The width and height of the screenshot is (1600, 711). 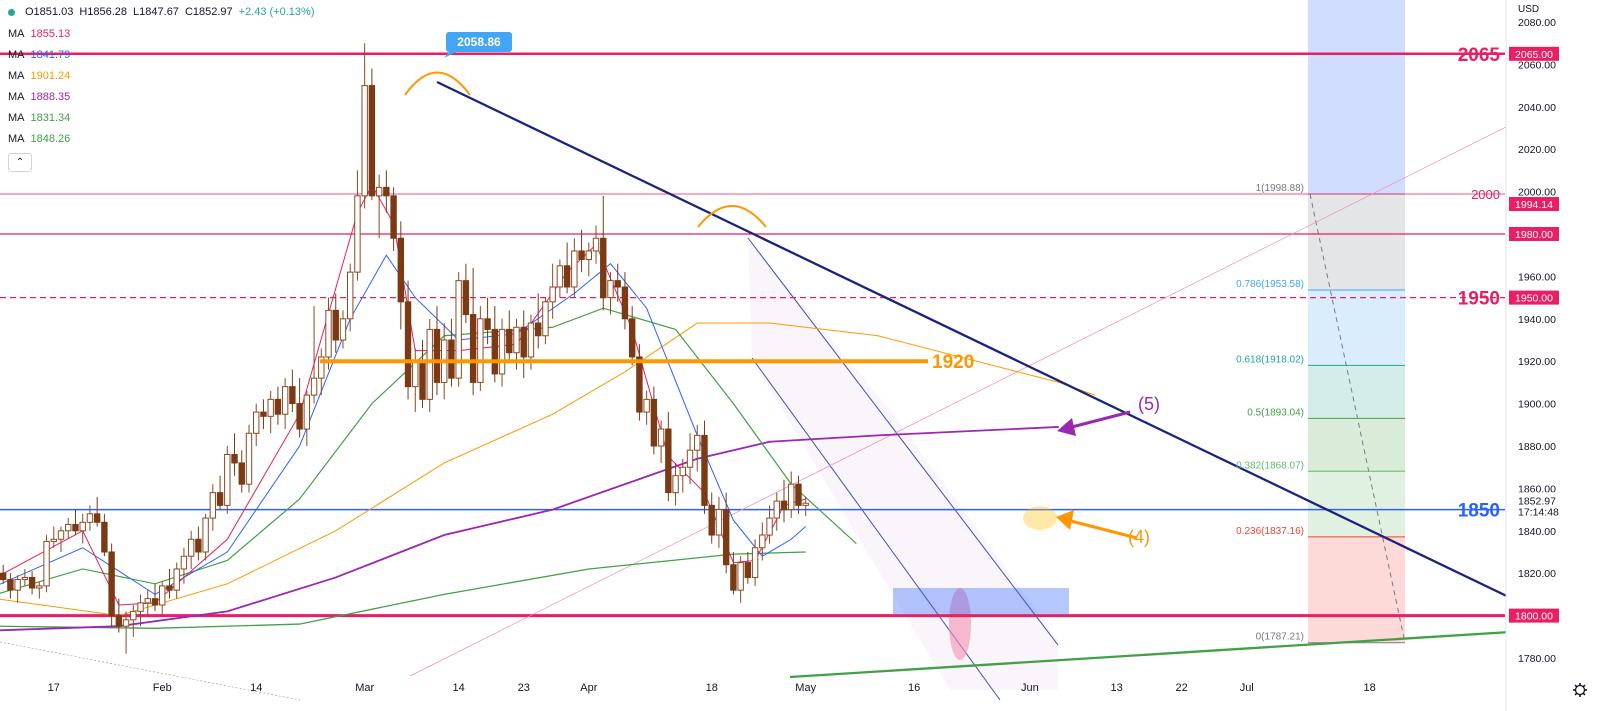 What do you see at coordinates (161, 76) in the screenshot?
I see `ma-legend-row: MA 1901.24` at bounding box center [161, 76].